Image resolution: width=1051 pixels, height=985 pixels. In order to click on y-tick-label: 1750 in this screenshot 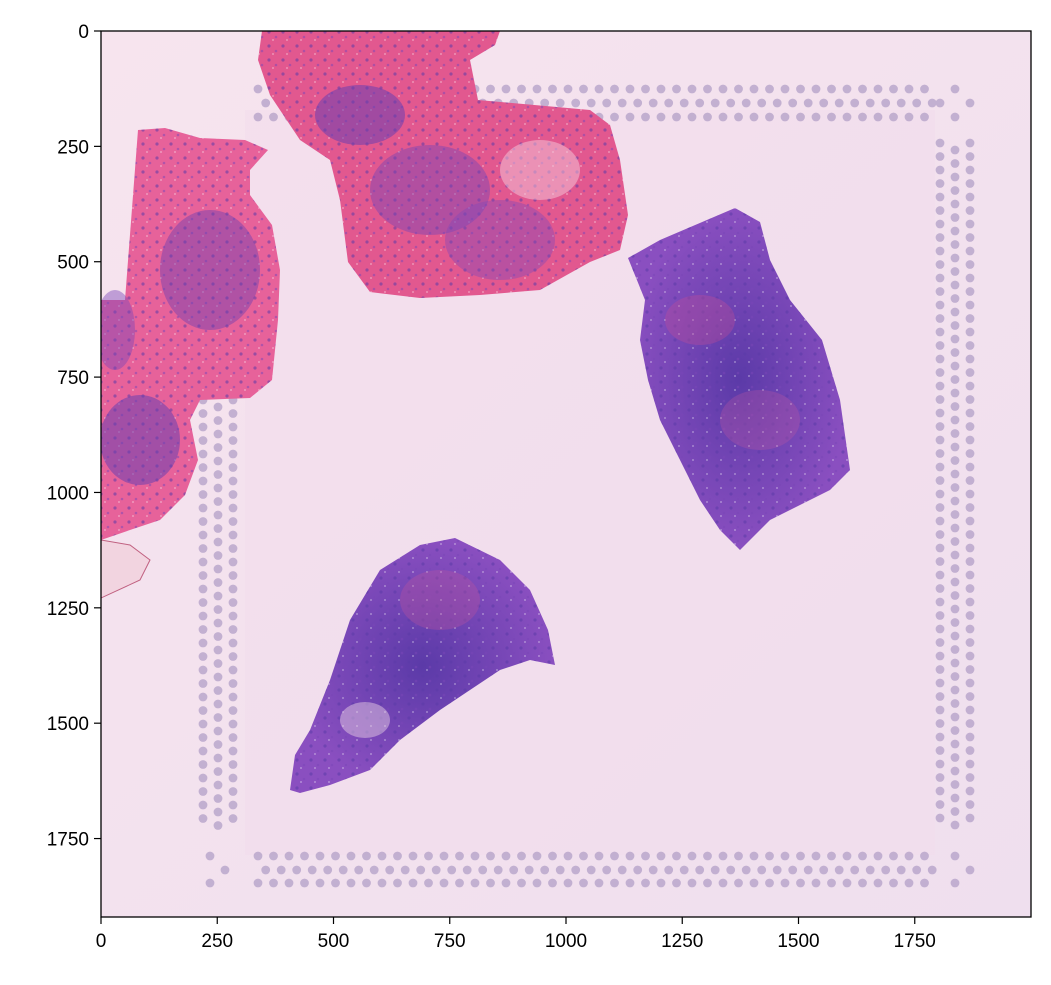, I will do `click(68, 840)`.